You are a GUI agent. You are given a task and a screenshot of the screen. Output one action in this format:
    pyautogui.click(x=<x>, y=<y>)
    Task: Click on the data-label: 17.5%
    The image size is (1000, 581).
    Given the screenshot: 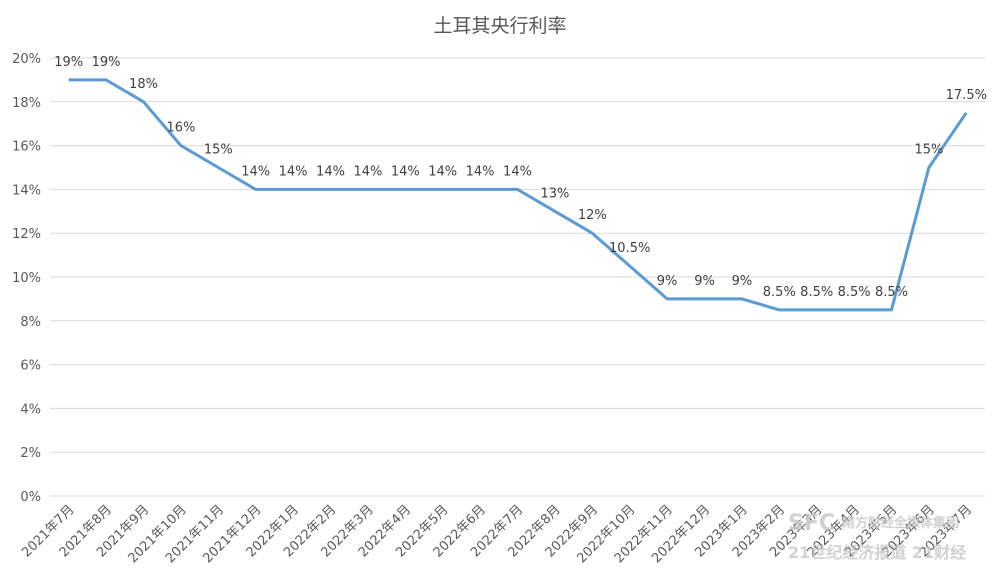 What is the action you would take?
    pyautogui.click(x=966, y=95)
    